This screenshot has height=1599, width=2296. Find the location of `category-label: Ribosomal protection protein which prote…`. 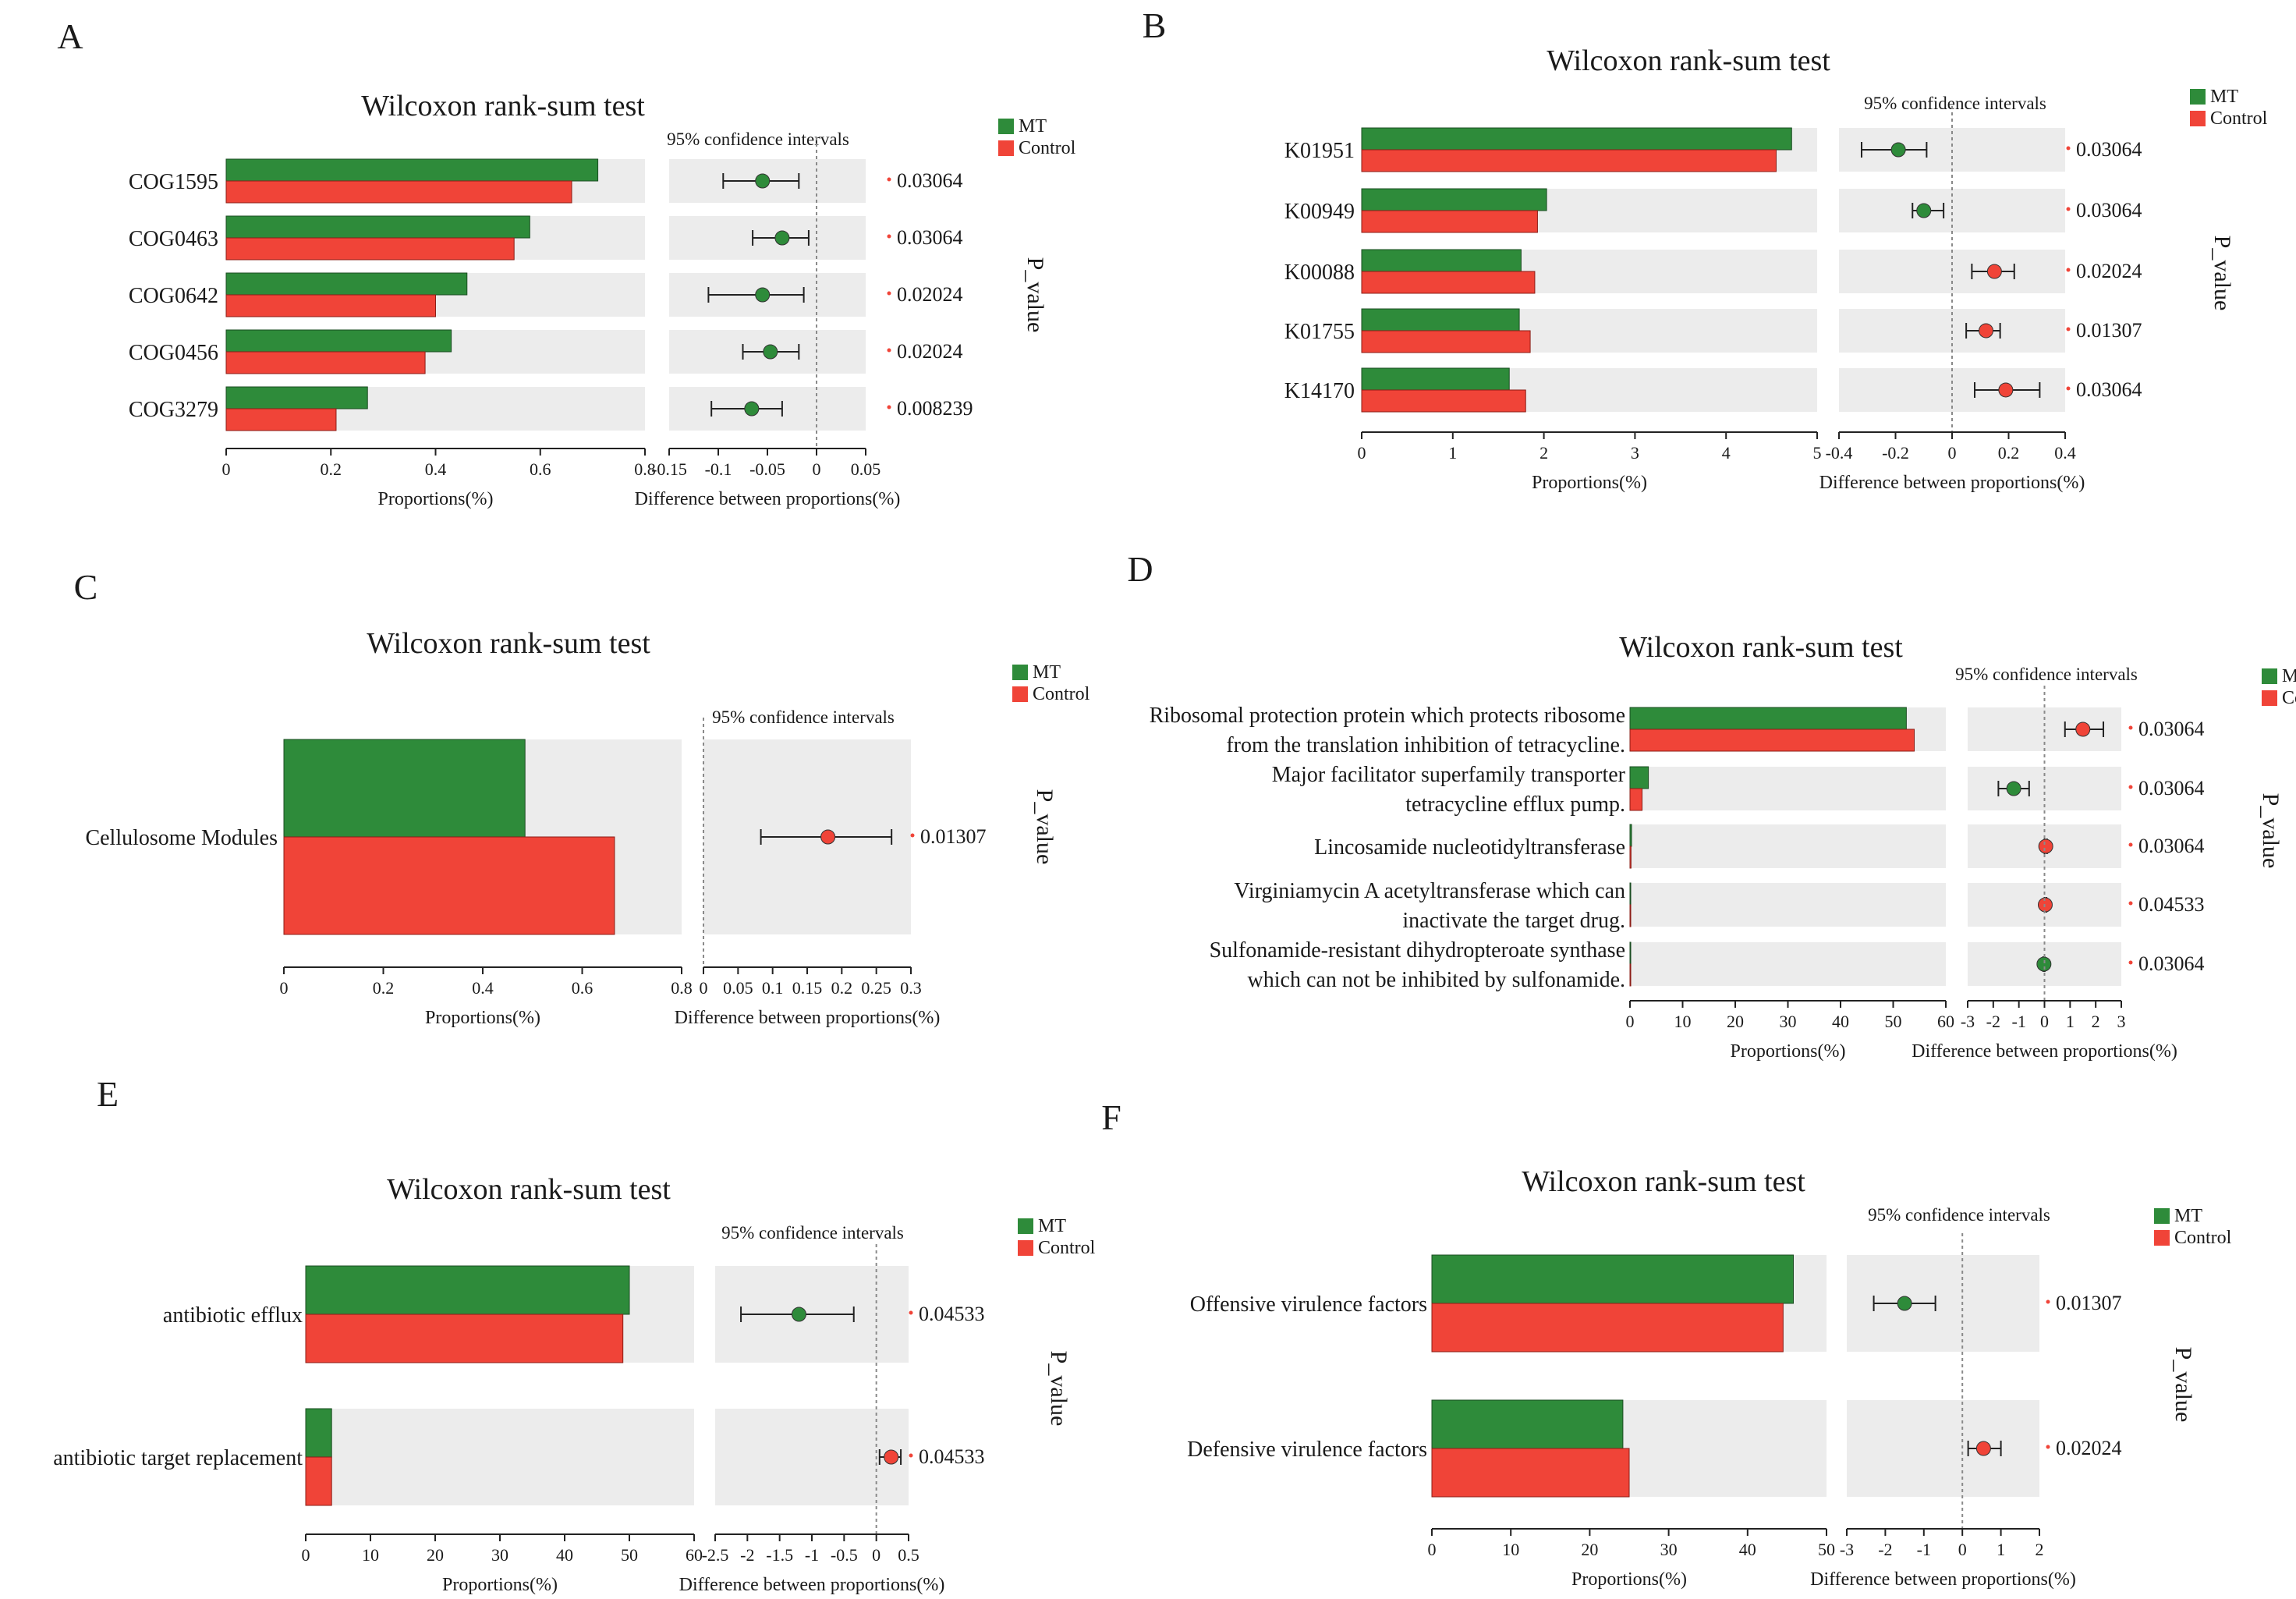

category-label: Ribosomal protection protein which prote… is located at coordinates (1387, 716).